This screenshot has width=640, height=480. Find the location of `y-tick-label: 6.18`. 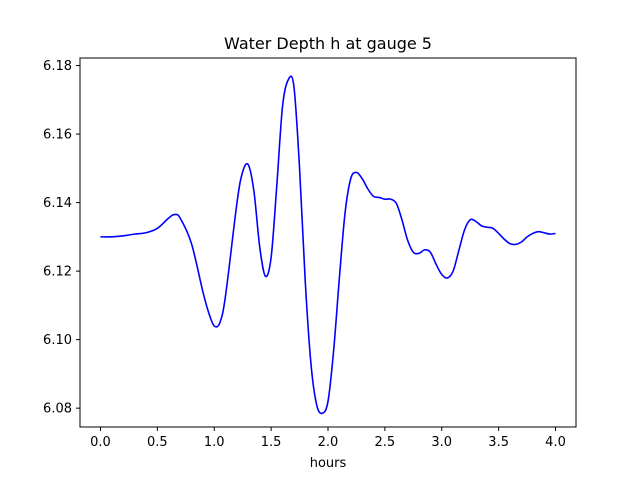

y-tick-label: 6.18 is located at coordinates (57, 66).